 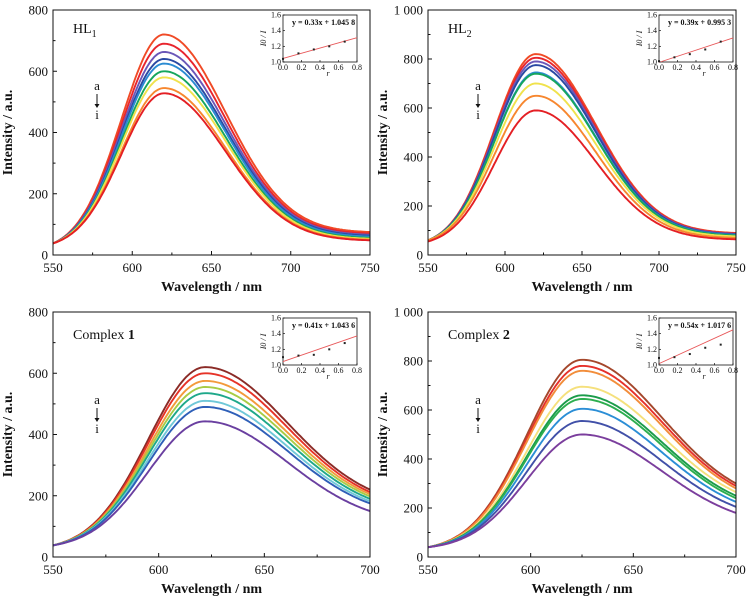 I want to click on panel-title-text: HL, so click(x=82, y=29).